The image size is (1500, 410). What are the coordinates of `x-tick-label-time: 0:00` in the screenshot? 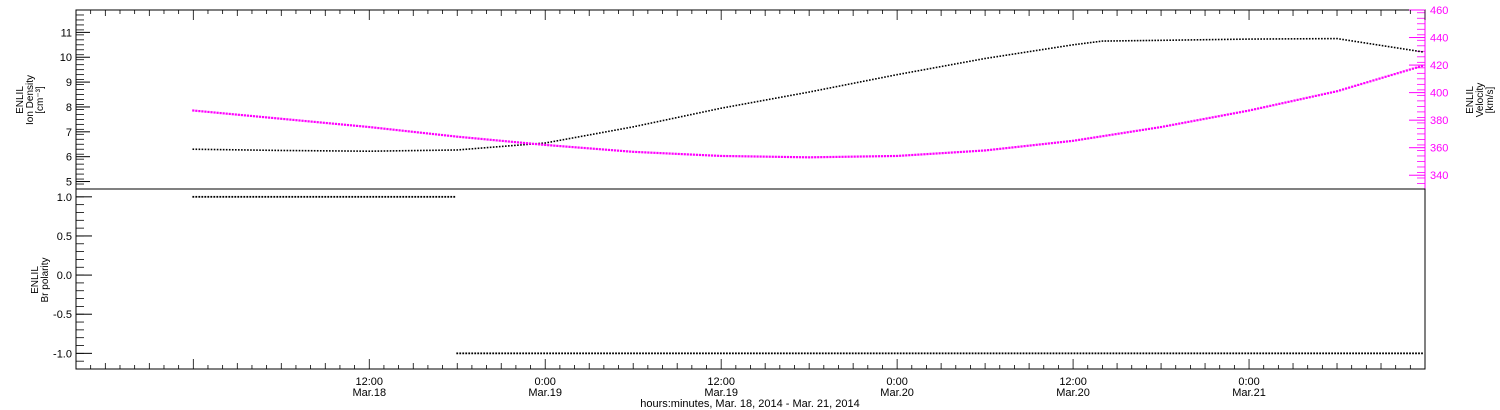 It's located at (545, 382).